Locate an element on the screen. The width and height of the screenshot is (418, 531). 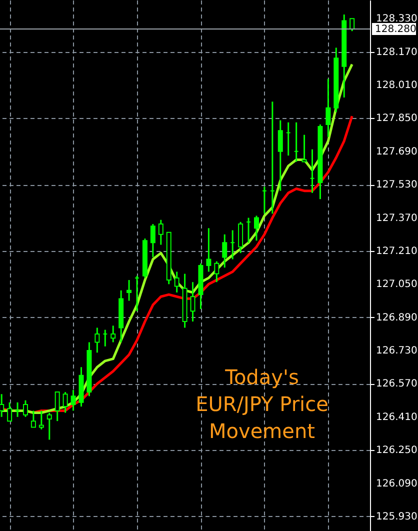
y-tick-label: 127.850 is located at coordinates (397, 118).